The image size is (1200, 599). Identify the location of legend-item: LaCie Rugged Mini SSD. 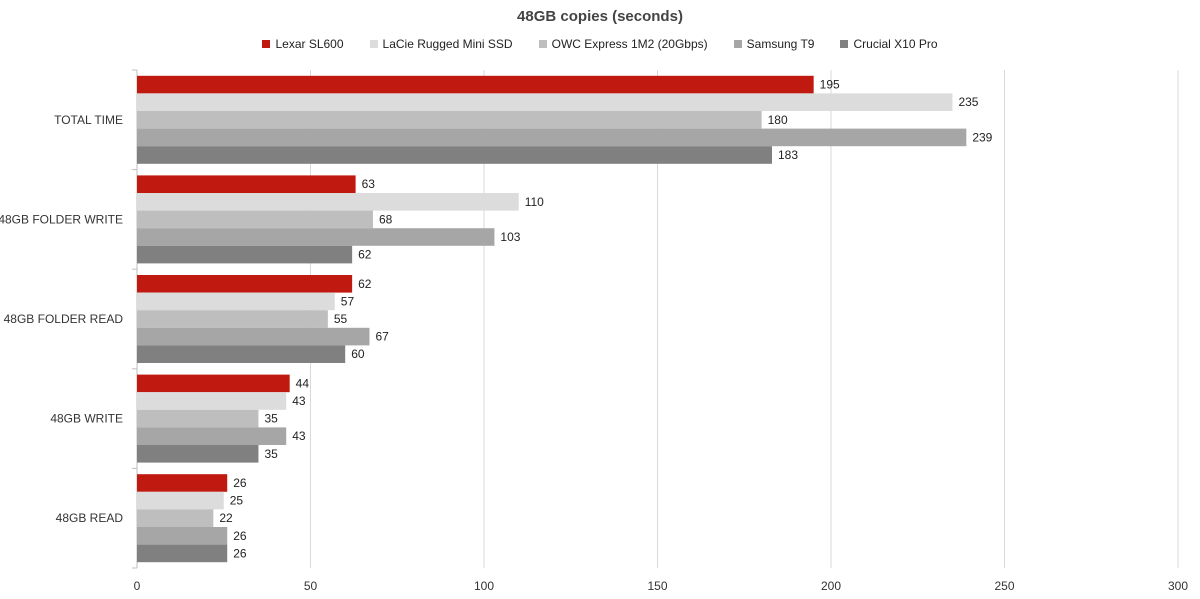
(441, 44).